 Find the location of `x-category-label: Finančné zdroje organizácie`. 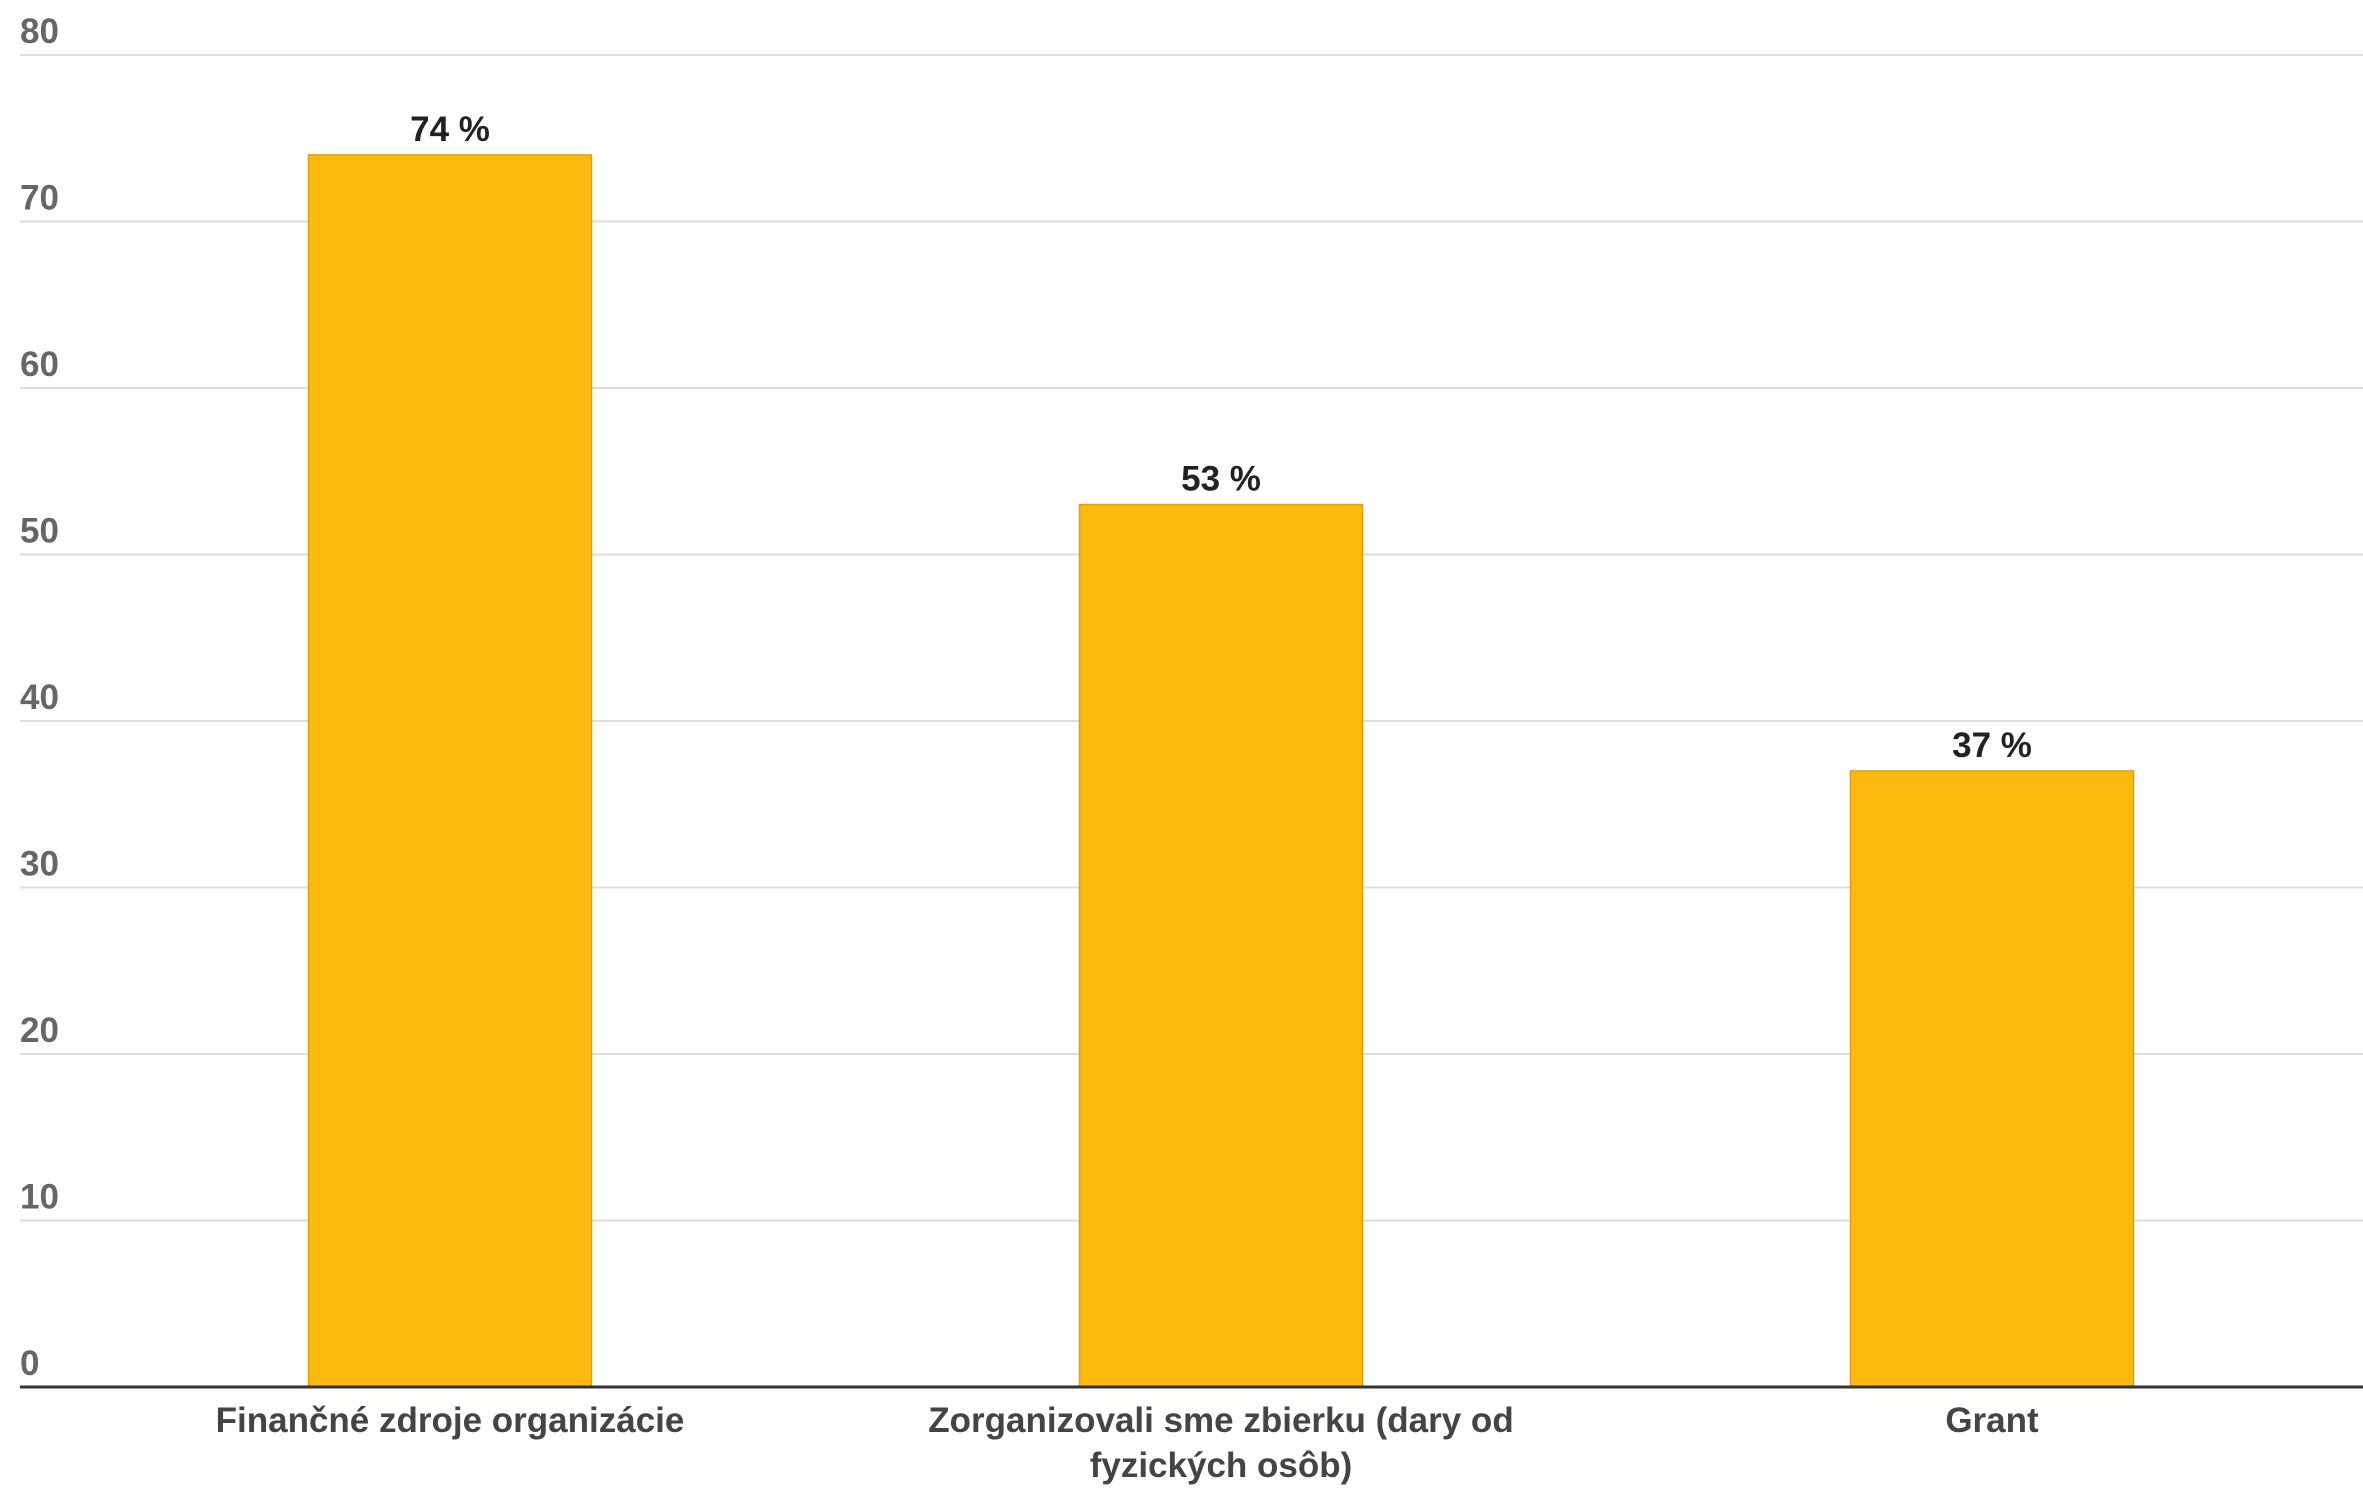

x-category-label: Finančné zdroje organizácie is located at coordinates (450, 1420).